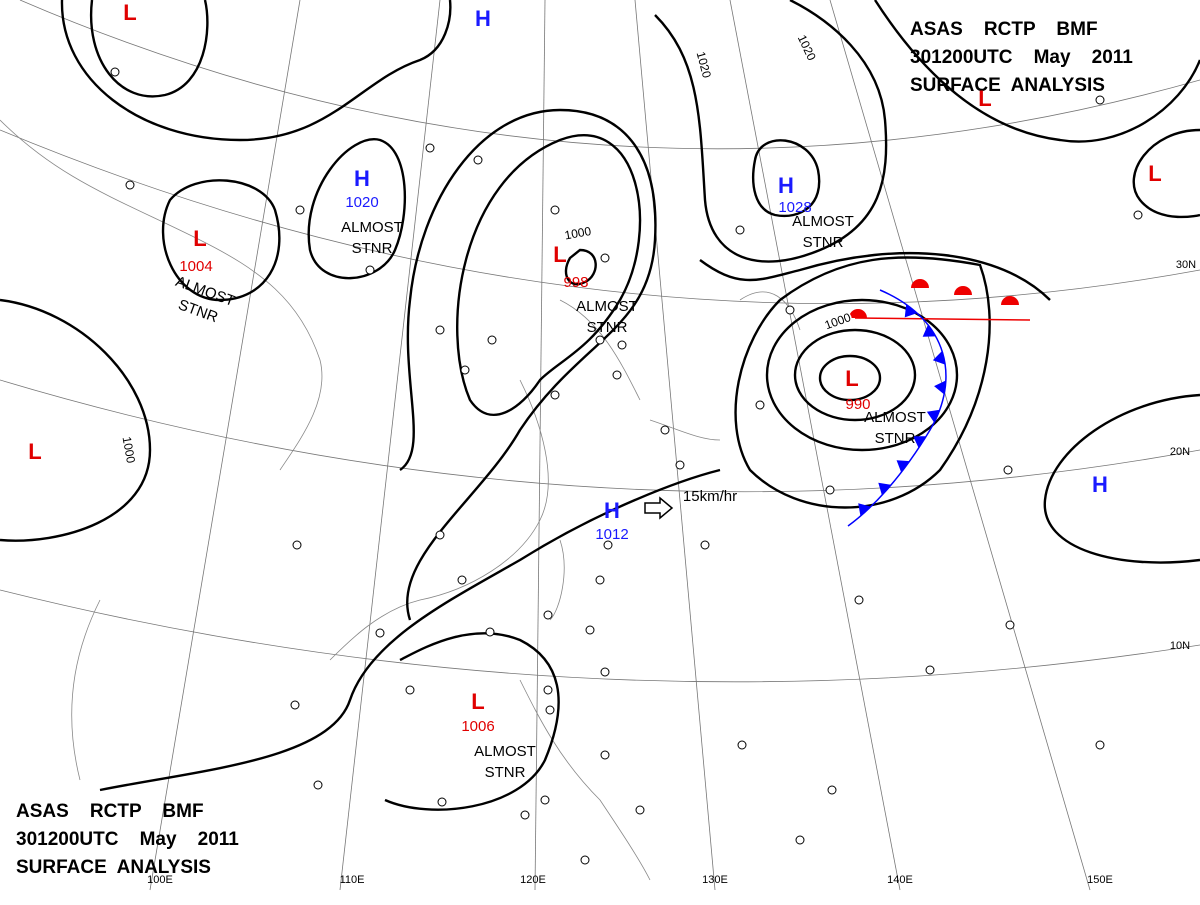 Image resolution: width=1200 pixels, height=905 pixels. Describe the element at coordinates (942, 319) in the screenshot. I see `warm-front` at that location.